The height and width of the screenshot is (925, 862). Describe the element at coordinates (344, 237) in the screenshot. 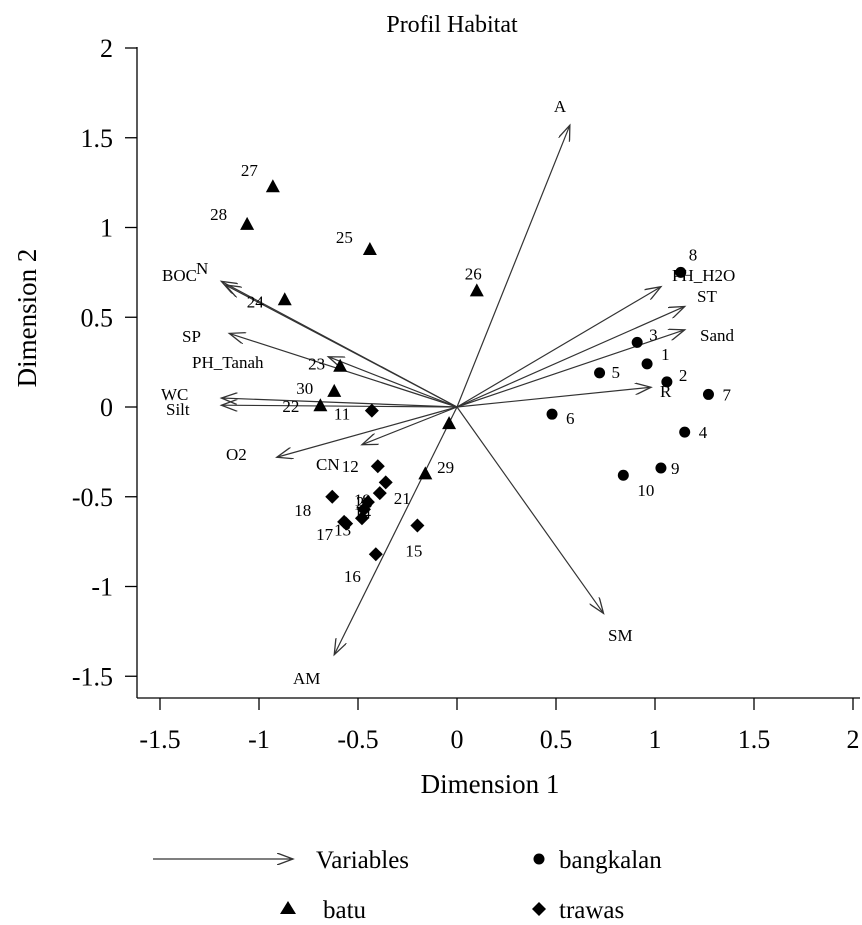

I see `point-label: 25` at that location.